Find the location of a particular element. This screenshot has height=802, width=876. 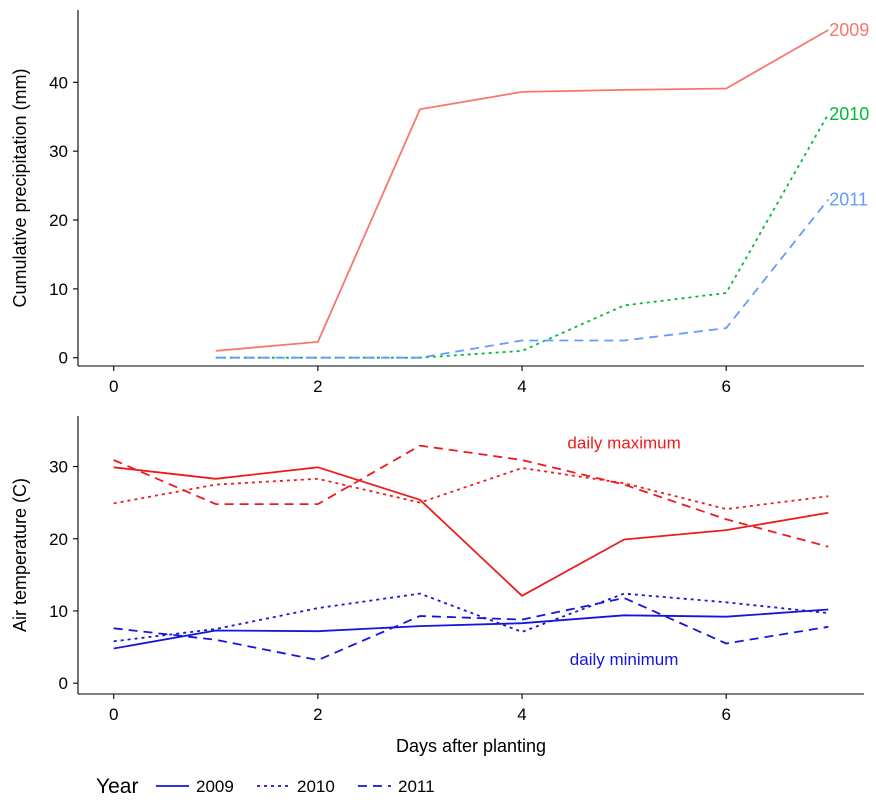

y-axis-title: Air temperature (C) is located at coordinates (20, 555).